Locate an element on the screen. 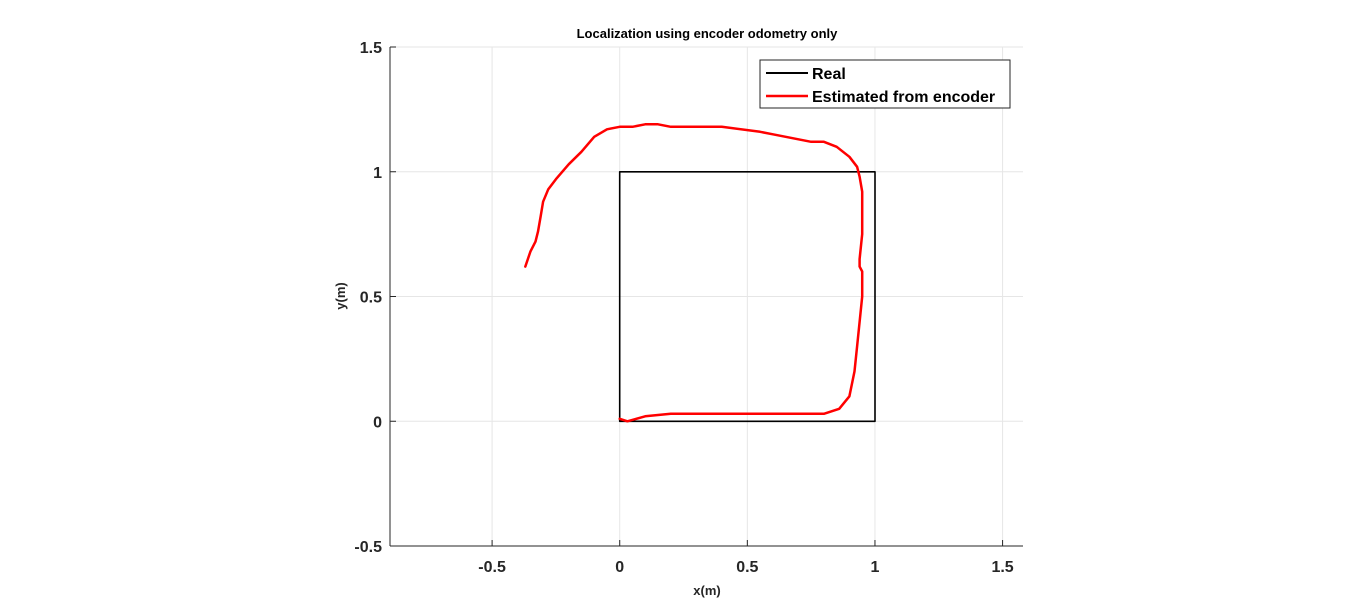 The height and width of the screenshot is (613, 1366). series-layer is located at coordinates (700, 273).